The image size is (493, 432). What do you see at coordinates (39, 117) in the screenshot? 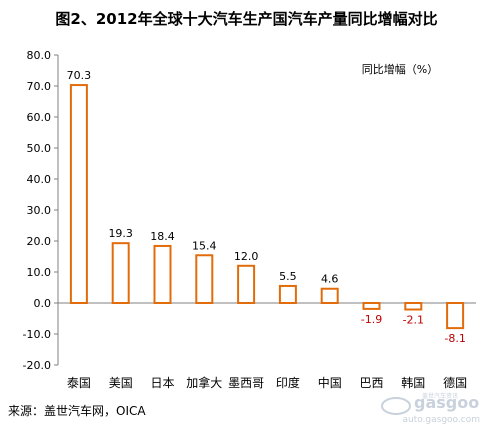
I see `y-tick-label: 60.0` at bounding box center [39, 117].